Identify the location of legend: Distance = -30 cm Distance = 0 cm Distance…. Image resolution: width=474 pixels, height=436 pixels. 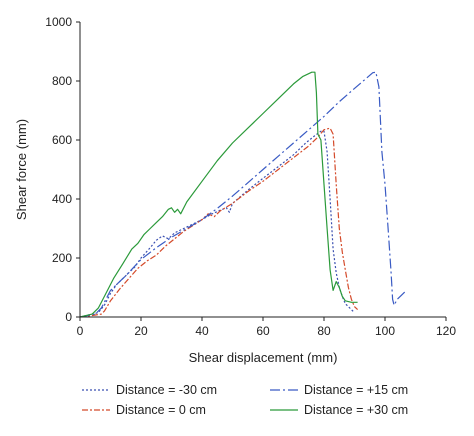
(245, 400).